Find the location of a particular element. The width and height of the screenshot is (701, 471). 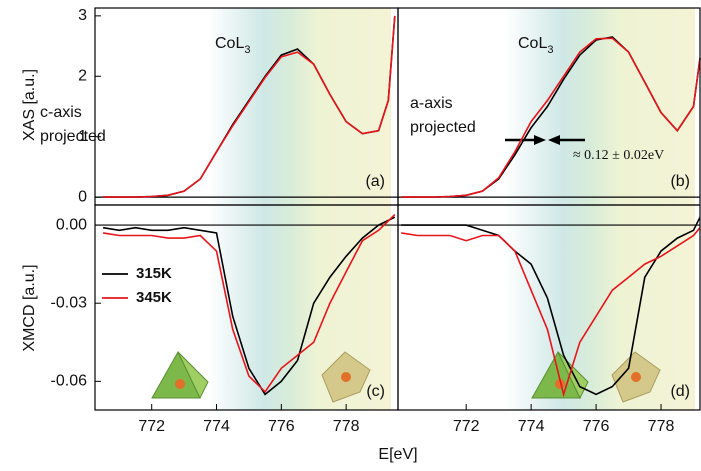

panel-label: (c) is located at coordinates (375, 391).